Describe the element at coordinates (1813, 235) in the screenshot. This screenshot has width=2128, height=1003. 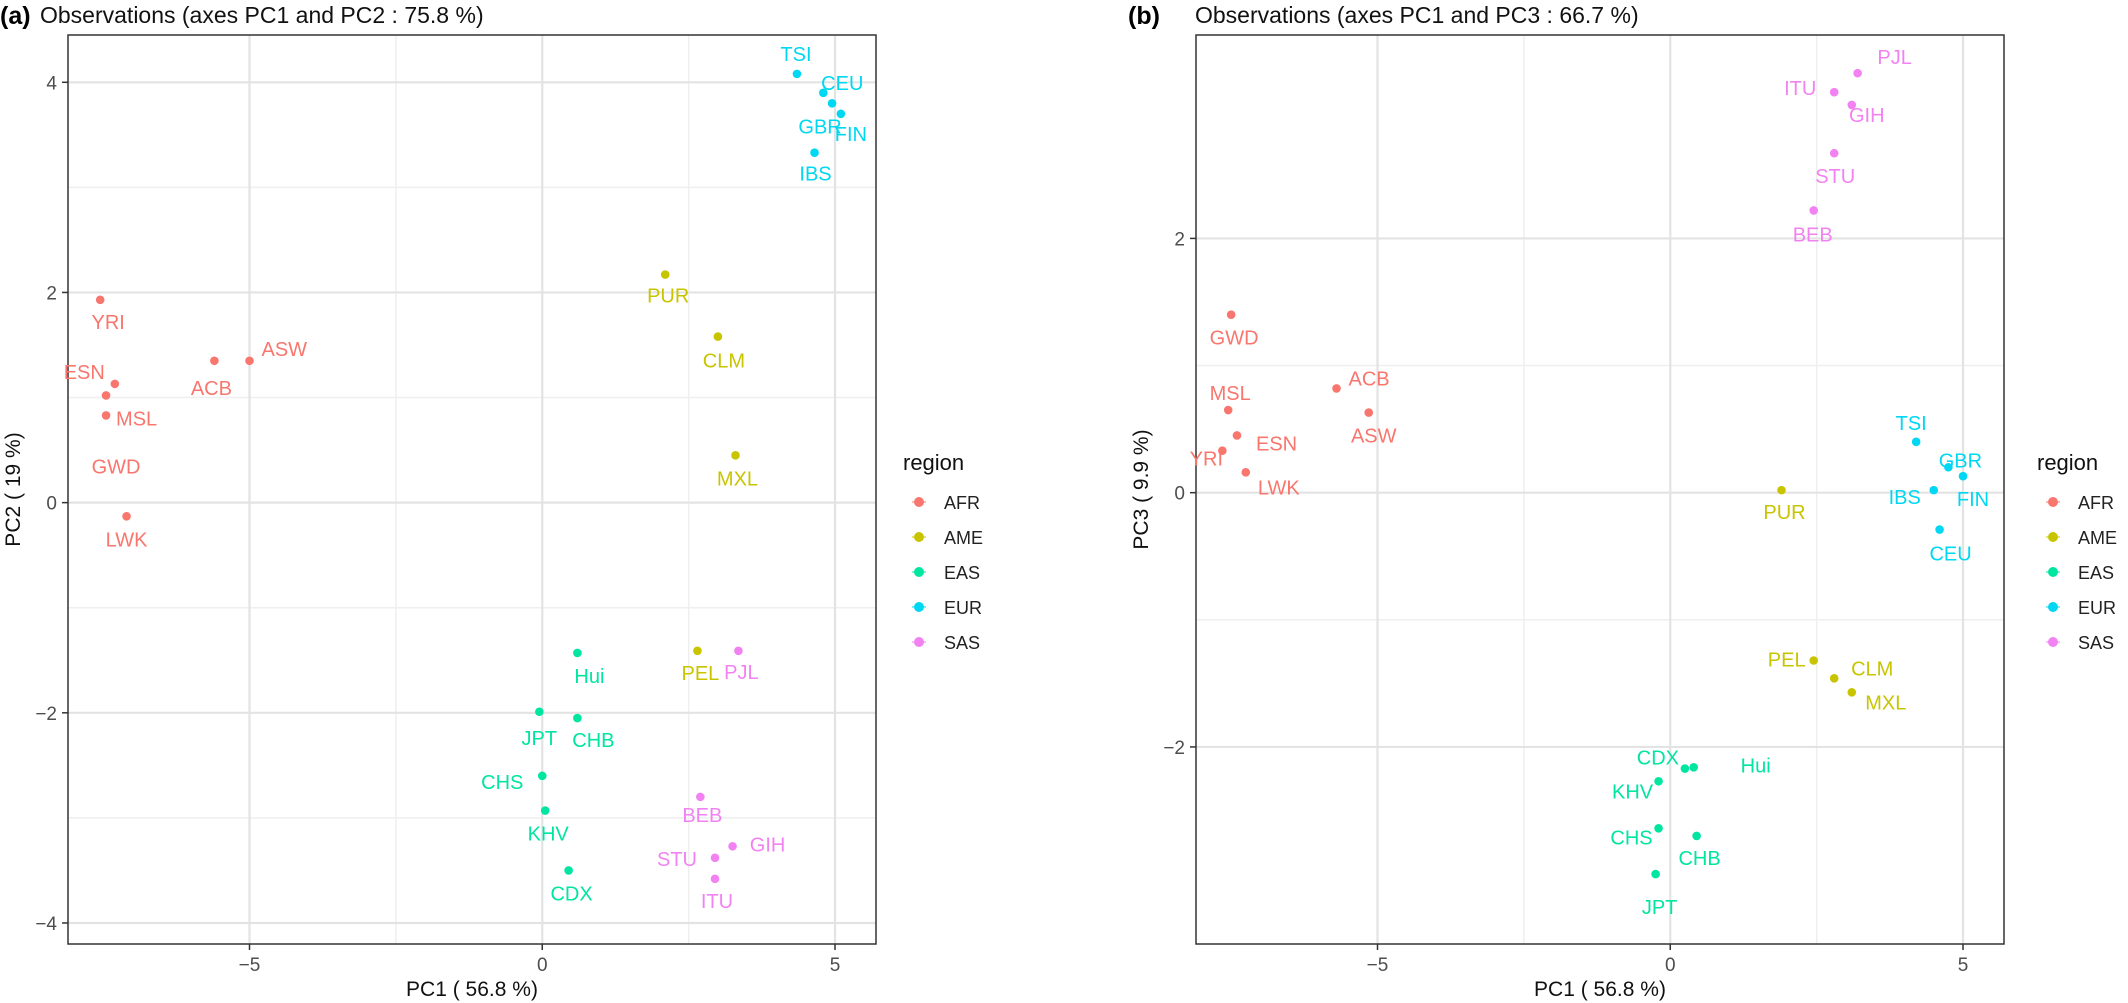
I see `point-label-beb: BEB` at that location.